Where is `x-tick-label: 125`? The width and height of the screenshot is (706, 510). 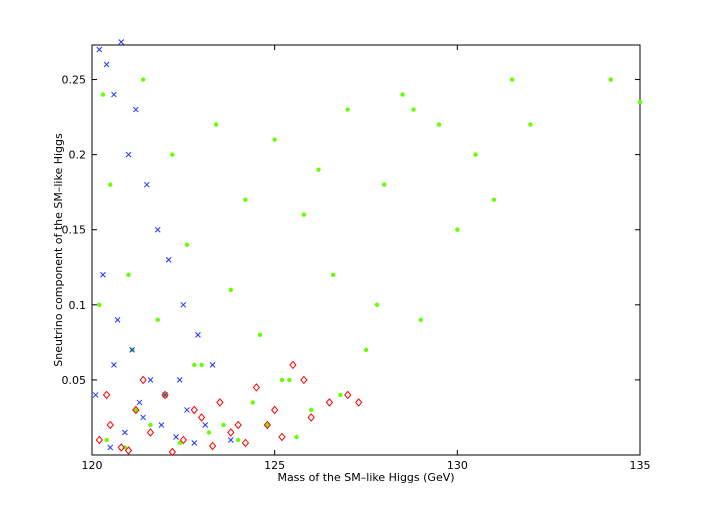 x-tick-label: 125 is located at coordinates (274, 465).